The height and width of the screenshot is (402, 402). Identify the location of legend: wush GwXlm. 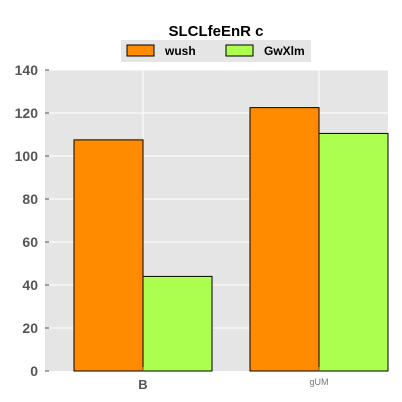
(216, 51).